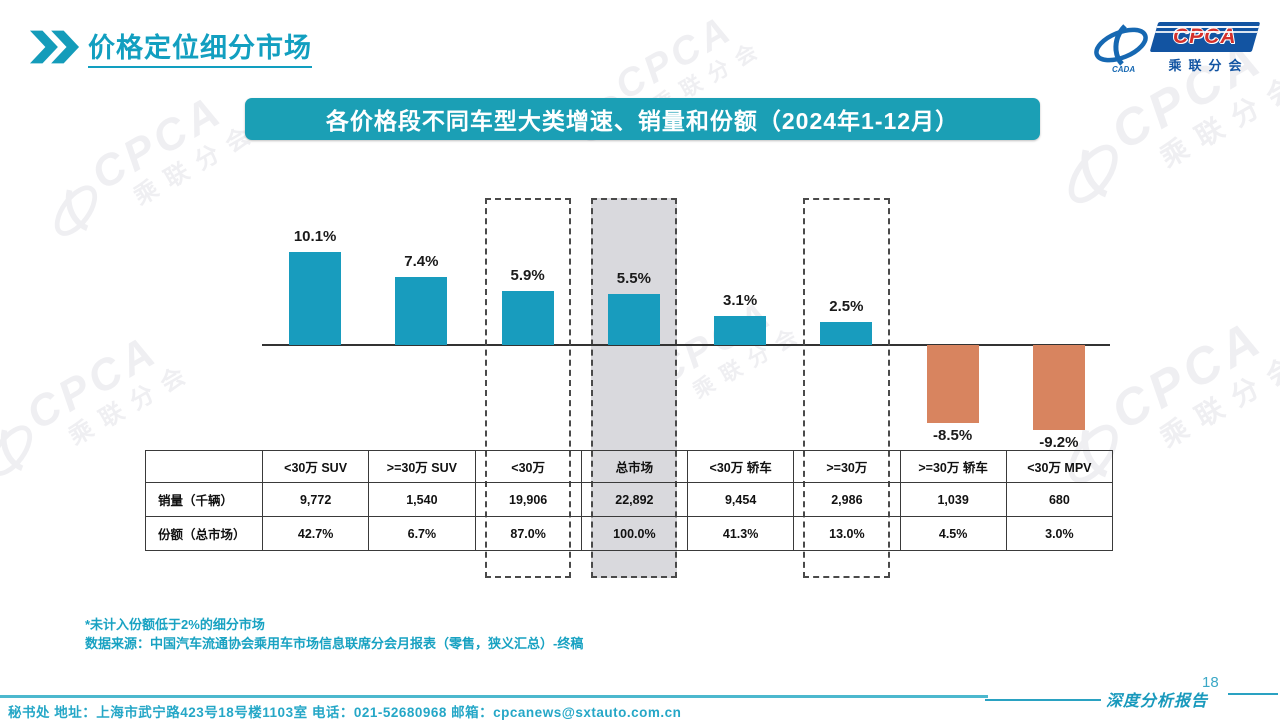 This screenshot has width=1280, height=720. I want to click on chart-bar-value-label: 5.5%, so click(633, 279).